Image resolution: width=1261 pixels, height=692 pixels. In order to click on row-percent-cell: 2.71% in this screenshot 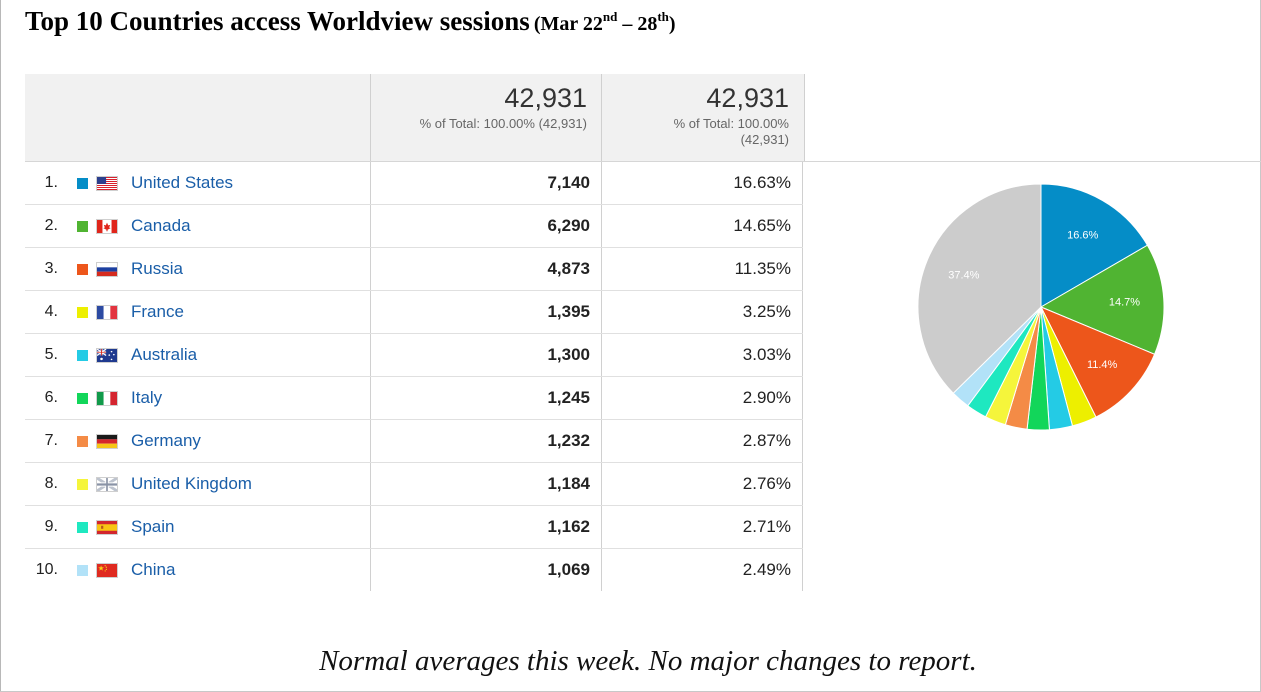, I will do `click(702, 527)`.